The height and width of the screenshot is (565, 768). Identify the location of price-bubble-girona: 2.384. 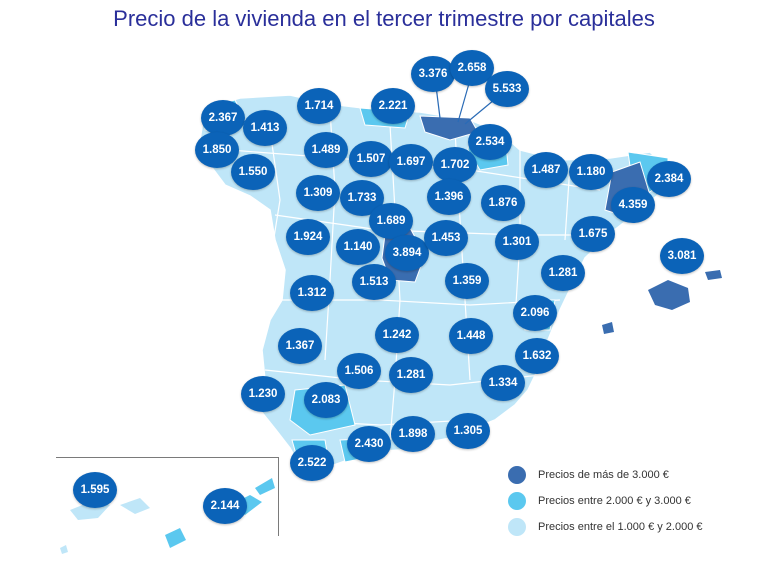
(669, 179).